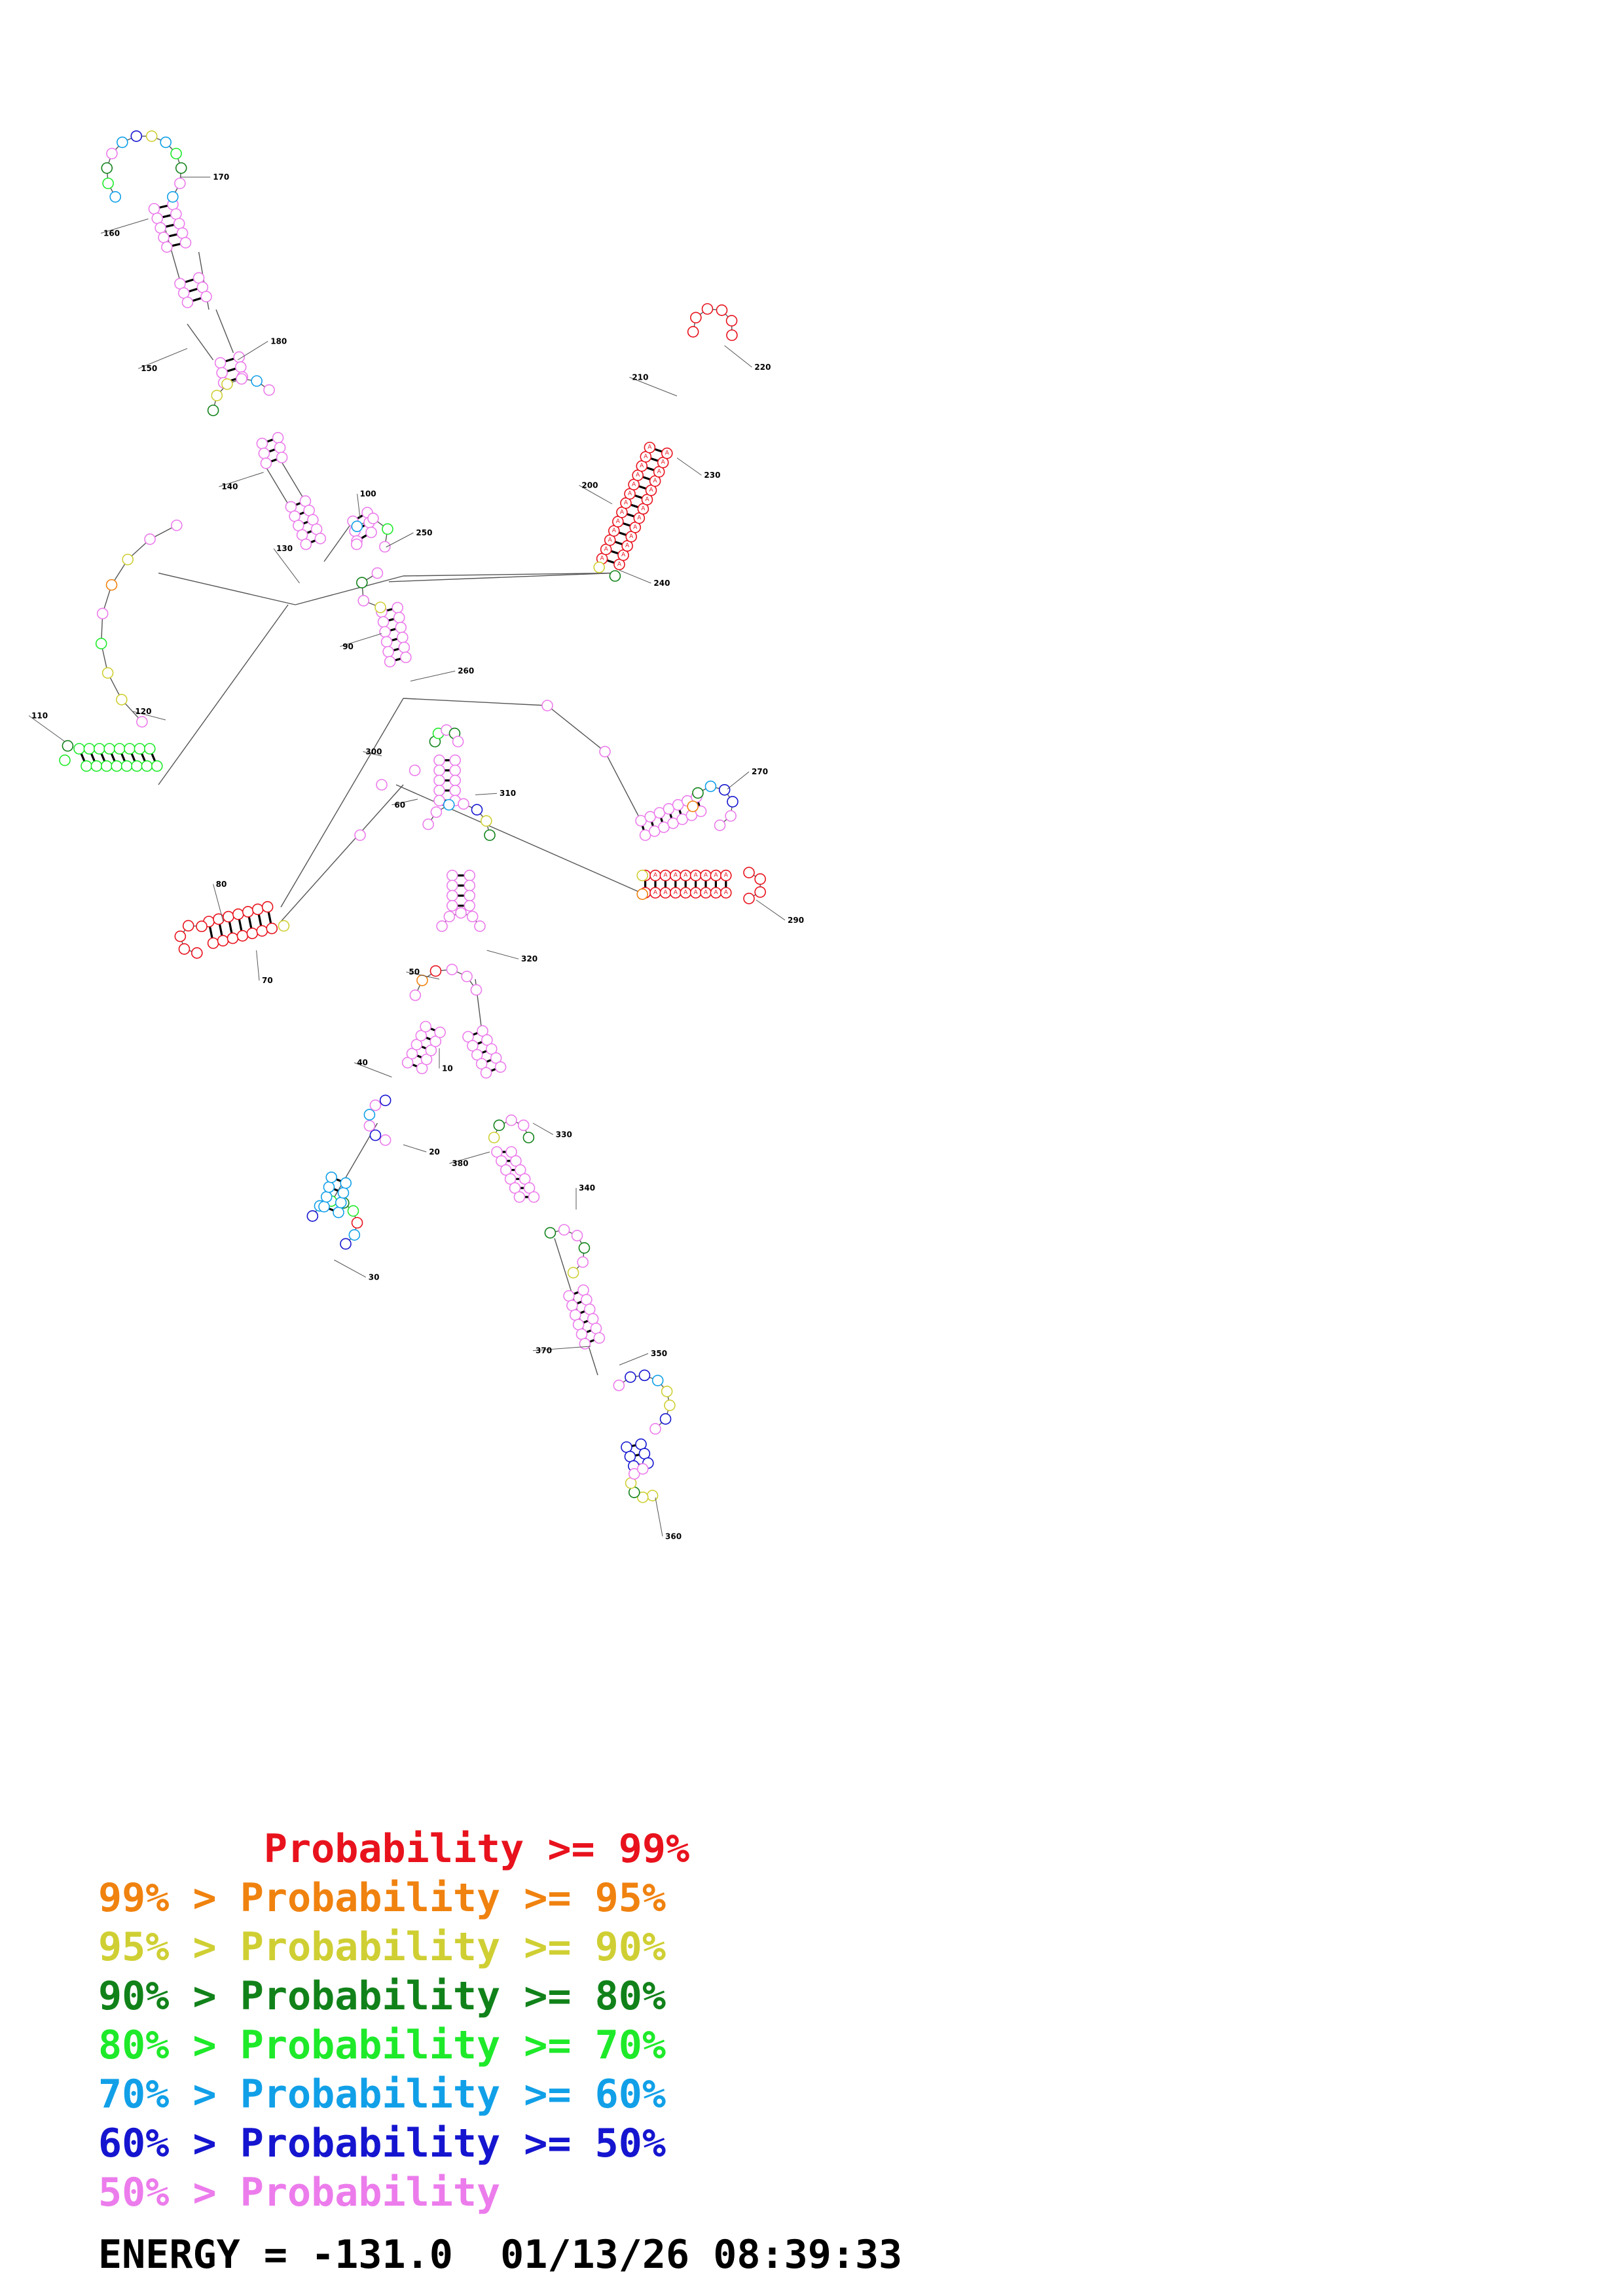 The image size is (1623, 2296). What do you see at coordinates (424, 532) in the screenshot?
I see `position-label: 250` at bounding box center [424, 532].